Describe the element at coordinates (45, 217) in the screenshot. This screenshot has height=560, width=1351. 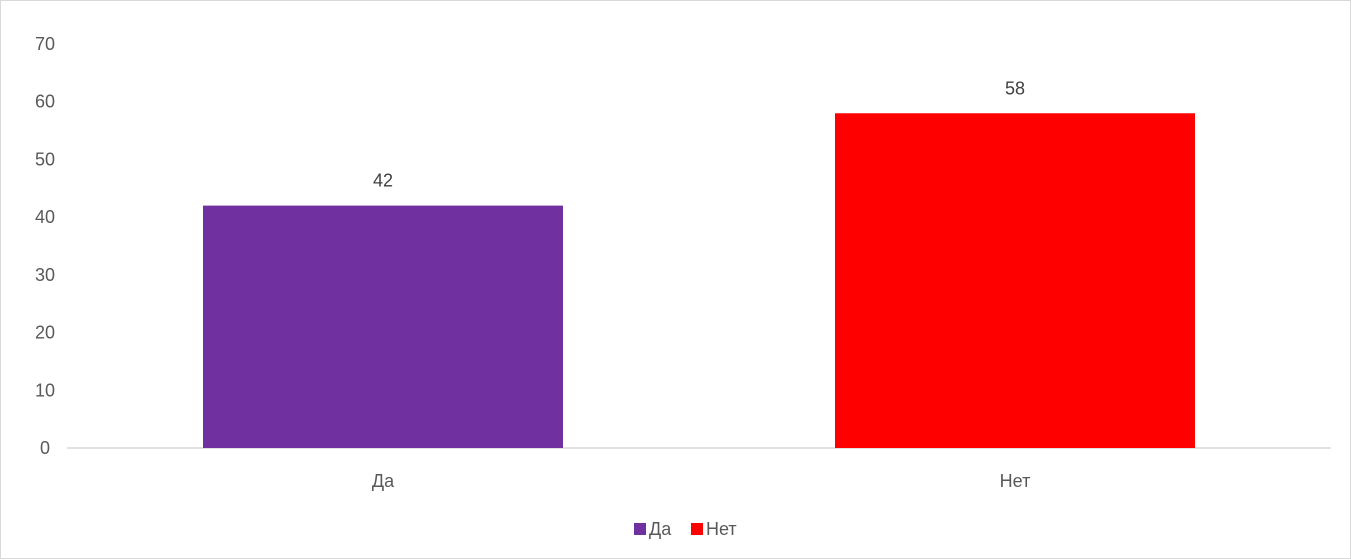
I see `y-tick-label: 40` at that location.